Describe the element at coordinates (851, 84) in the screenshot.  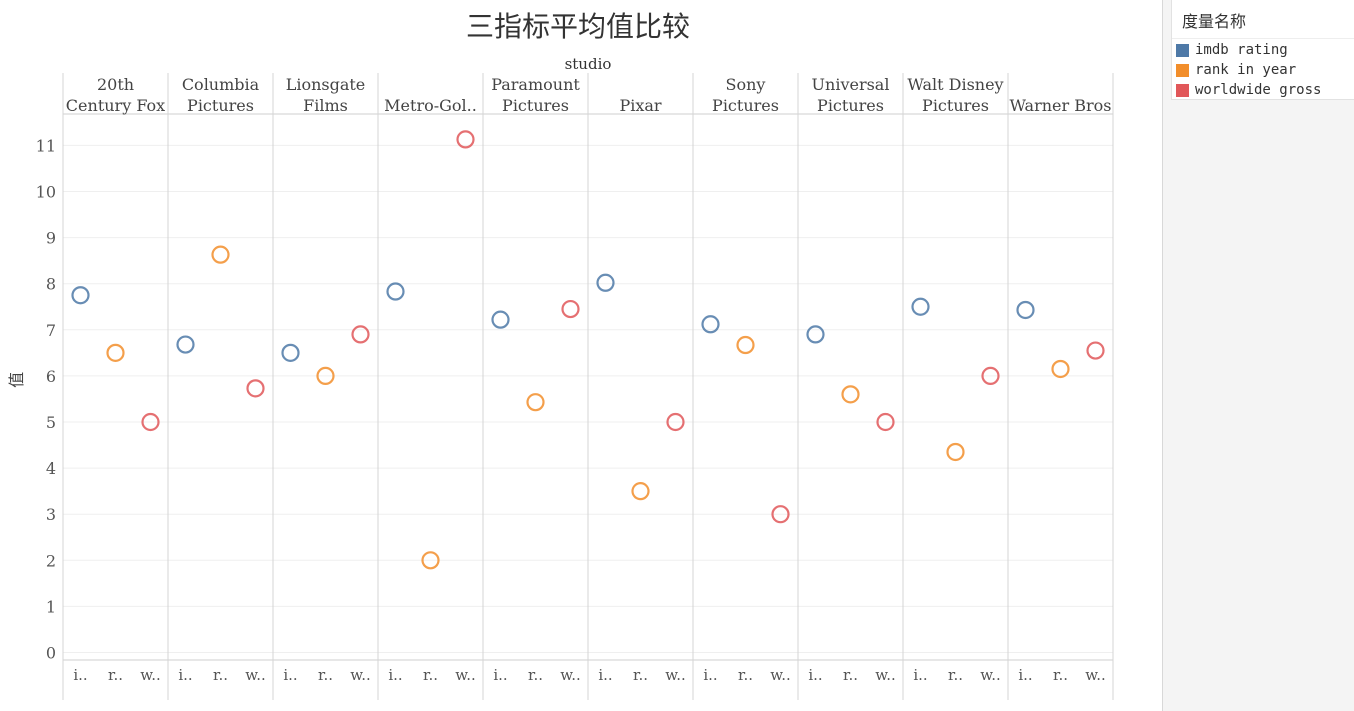
I see `studio-header-7-line-0: Universal` at that location.